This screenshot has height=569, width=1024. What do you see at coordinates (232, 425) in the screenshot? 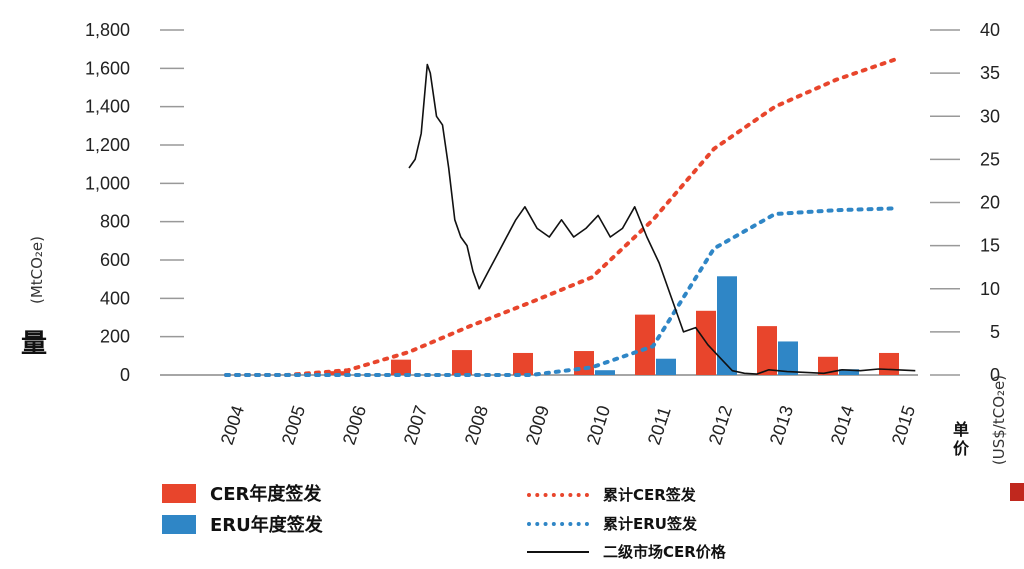
I see `x-tick-label-2004: 2004` at bounding box center [232, 425].